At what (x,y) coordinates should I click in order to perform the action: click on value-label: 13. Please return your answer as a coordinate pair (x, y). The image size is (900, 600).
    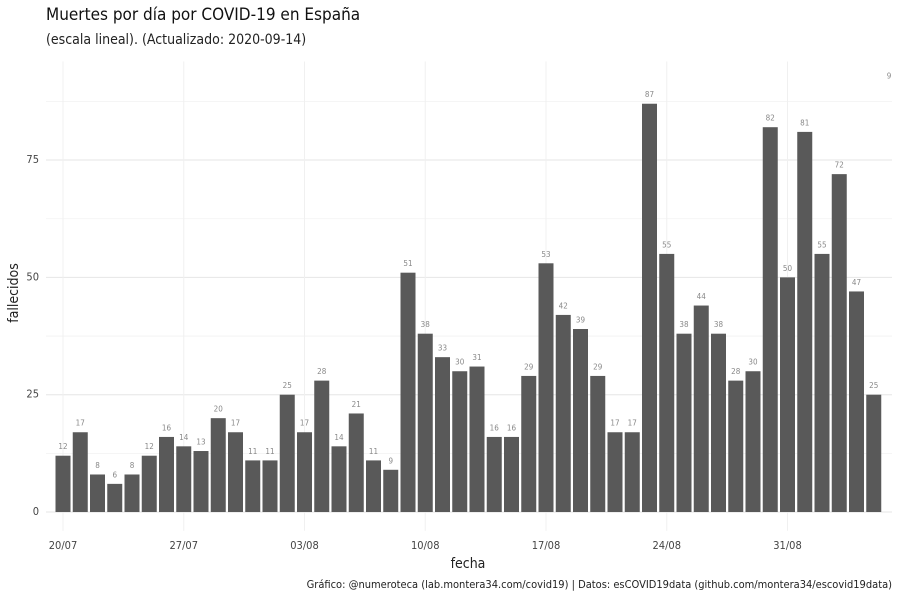
    Looking at the image, I should click on (200, 442).